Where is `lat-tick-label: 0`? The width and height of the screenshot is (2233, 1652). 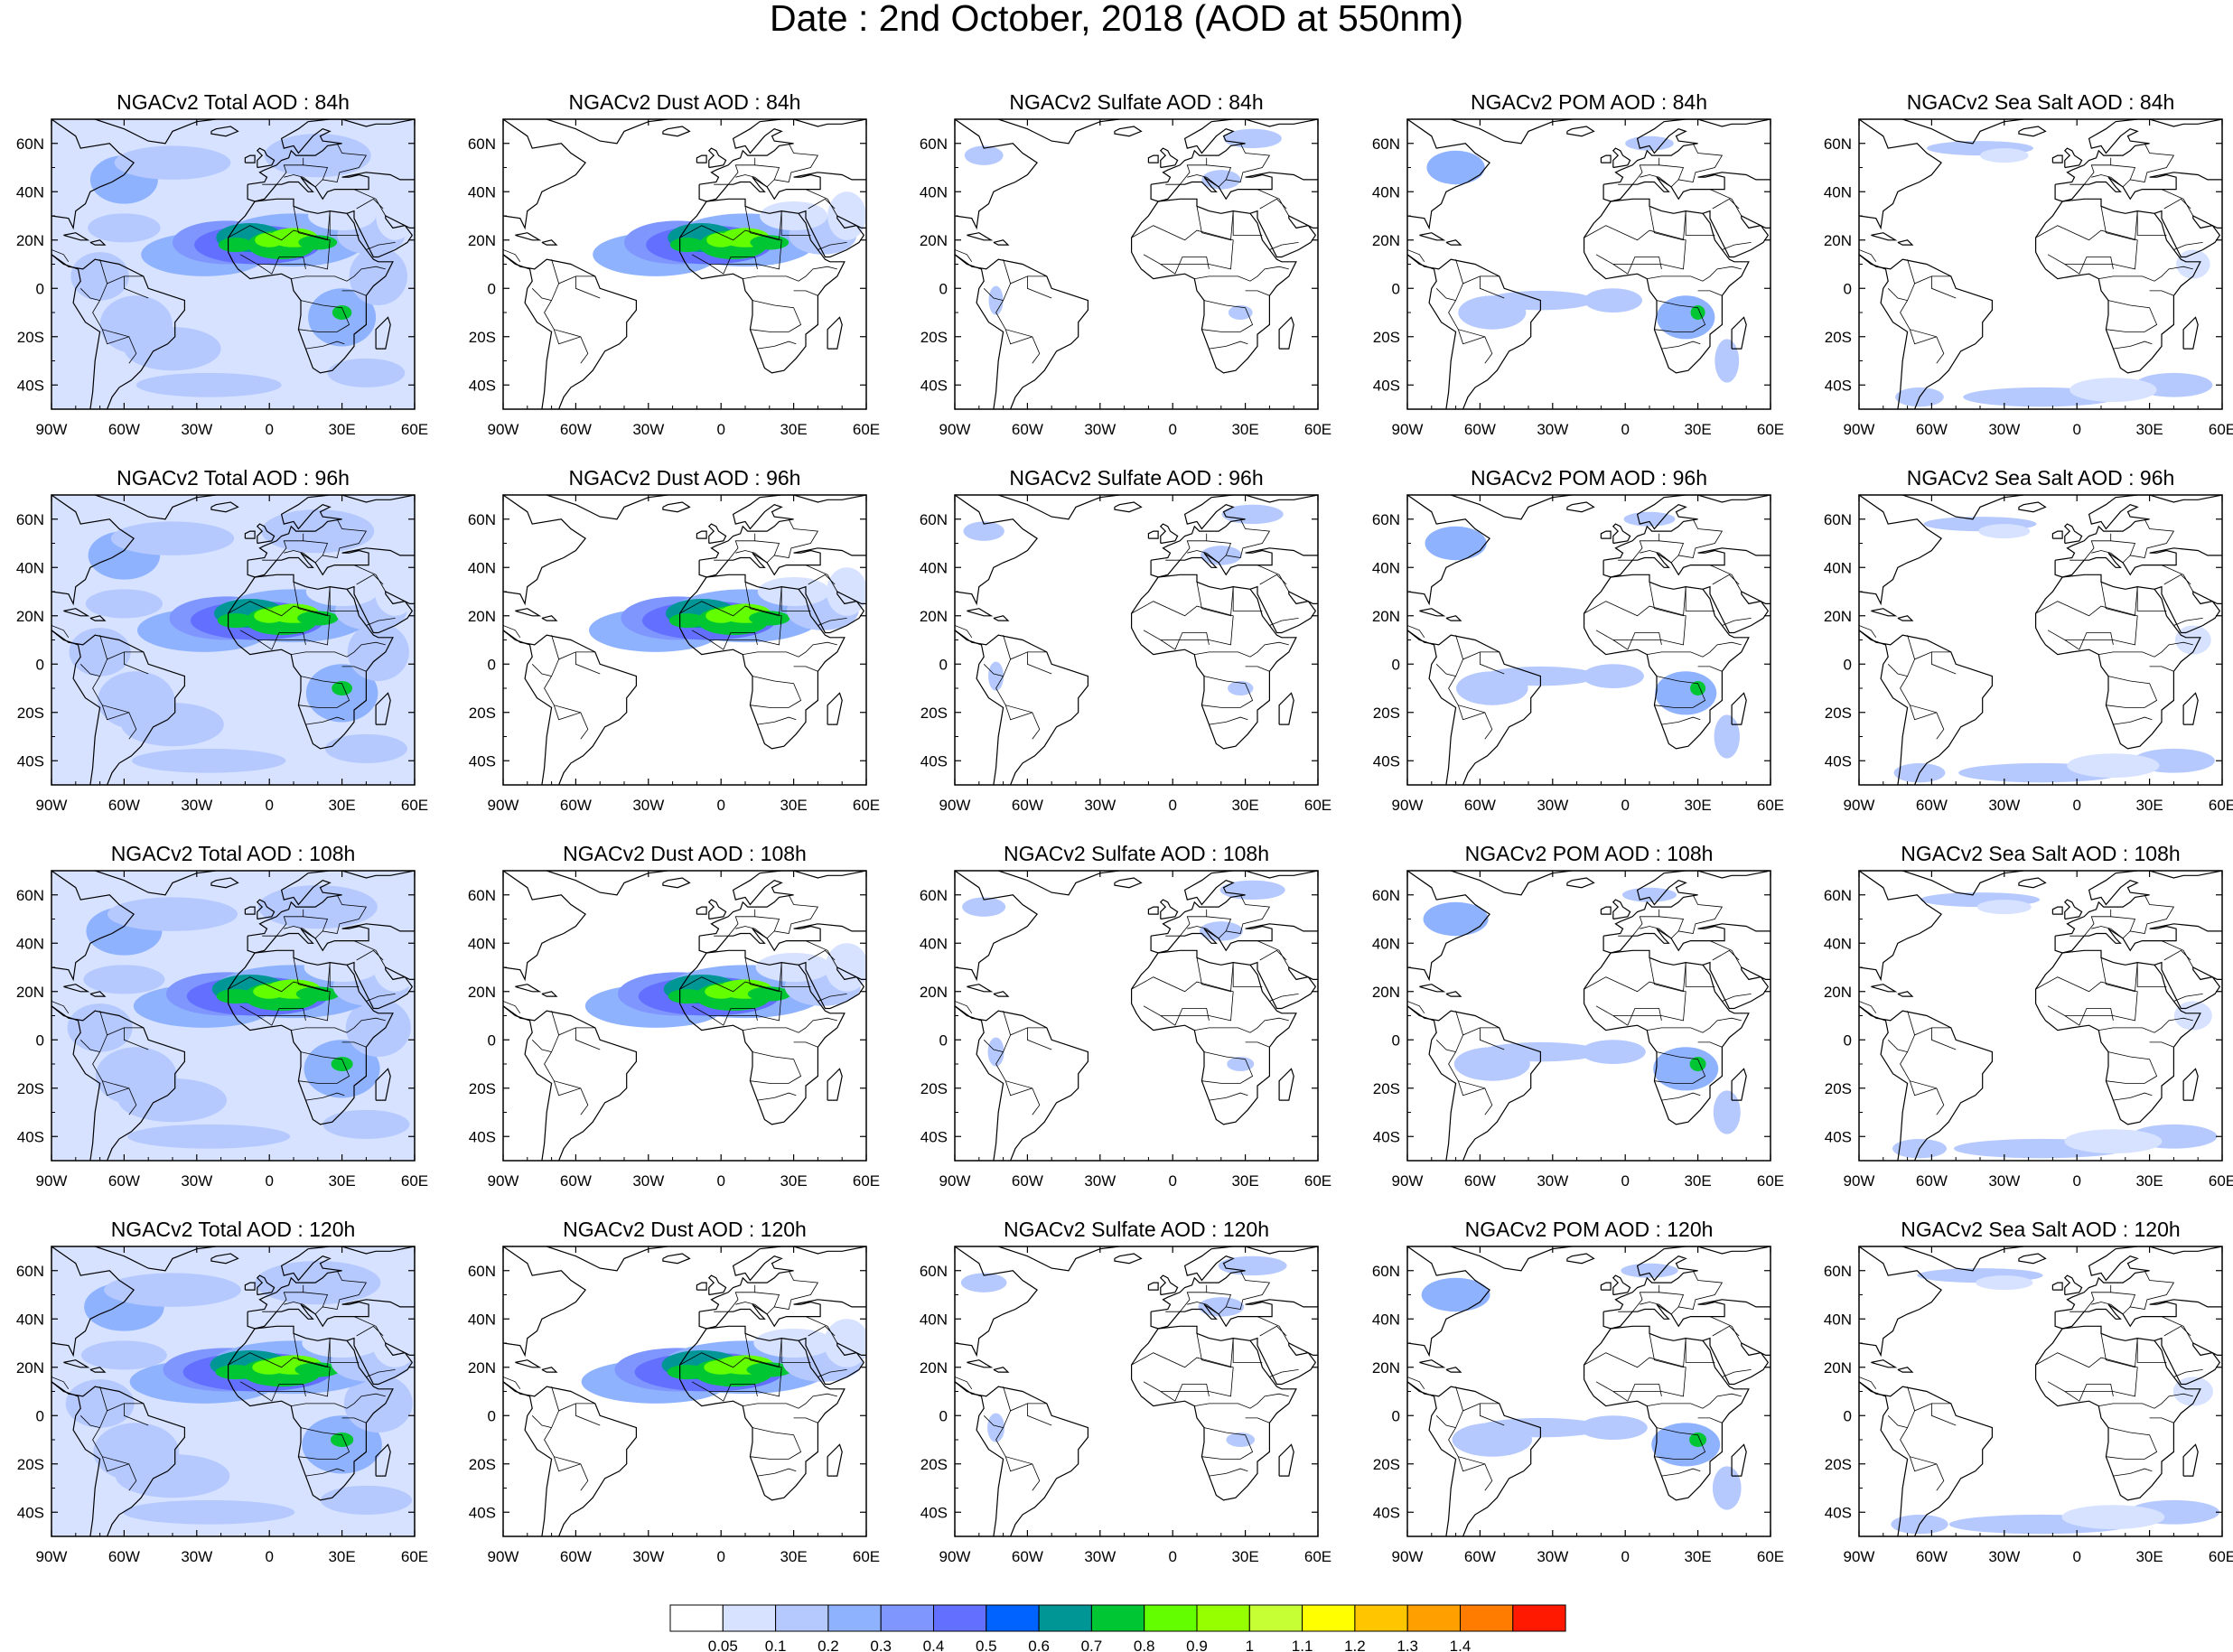 lat-tick-label: 0 is located at coordinates (492, 288).